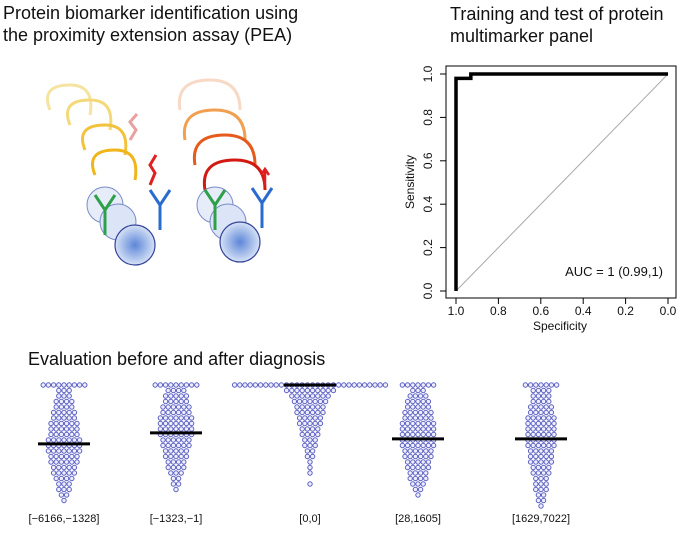  What do you see at coordinates (428, 117) in the screenshot?
I see `y-tick-label: 0.8` at bounding box center [428, 117].